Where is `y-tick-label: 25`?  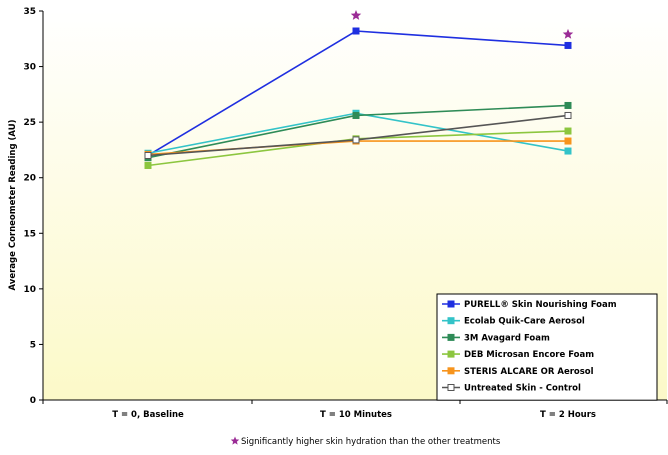 y-tick-label: 25 is located at coordinates (29, 123).